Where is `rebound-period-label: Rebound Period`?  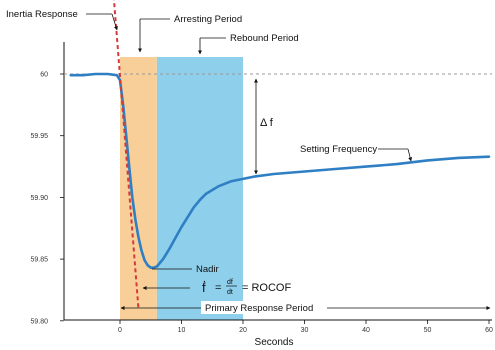 rebound-period-label: Rebound Period is located at coordinates (264, 38).